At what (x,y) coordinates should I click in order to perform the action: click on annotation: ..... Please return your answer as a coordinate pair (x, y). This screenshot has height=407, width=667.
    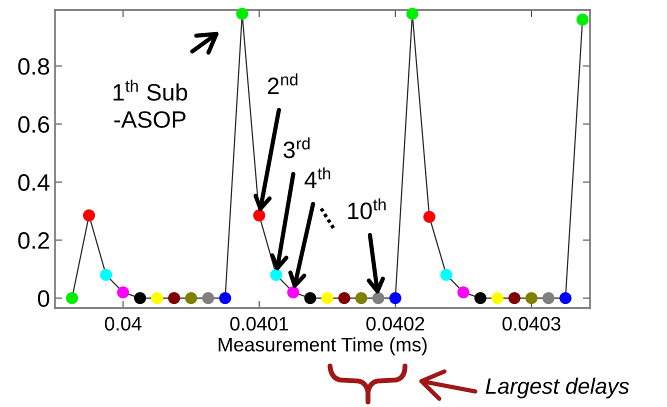
    Looking at the image, I should click on (327, 218).